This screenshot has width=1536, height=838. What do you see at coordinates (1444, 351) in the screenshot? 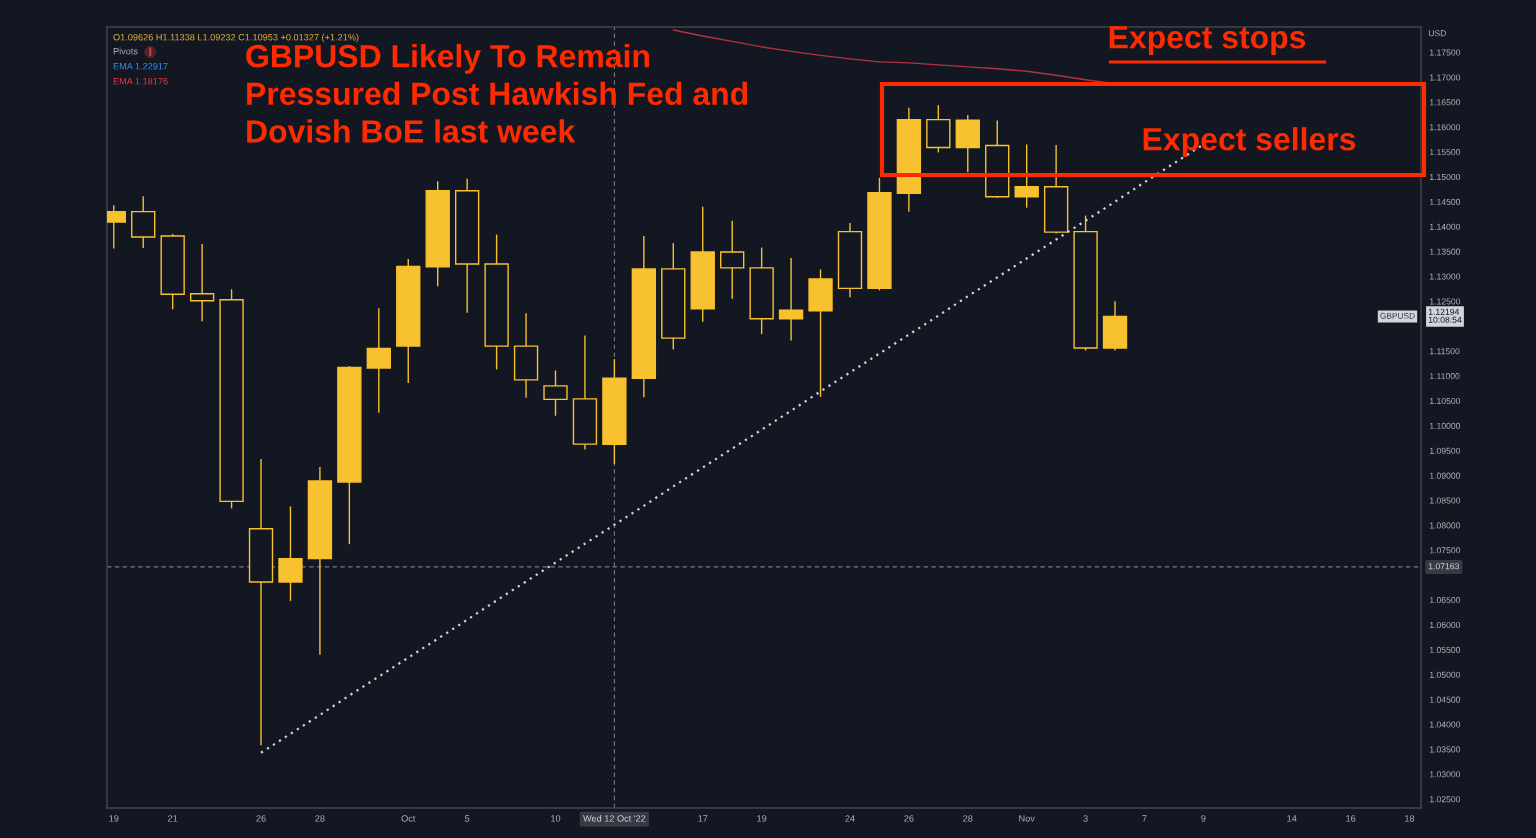
I see `y-tick-label: 1.11500` at bounding box center [1444, 351].